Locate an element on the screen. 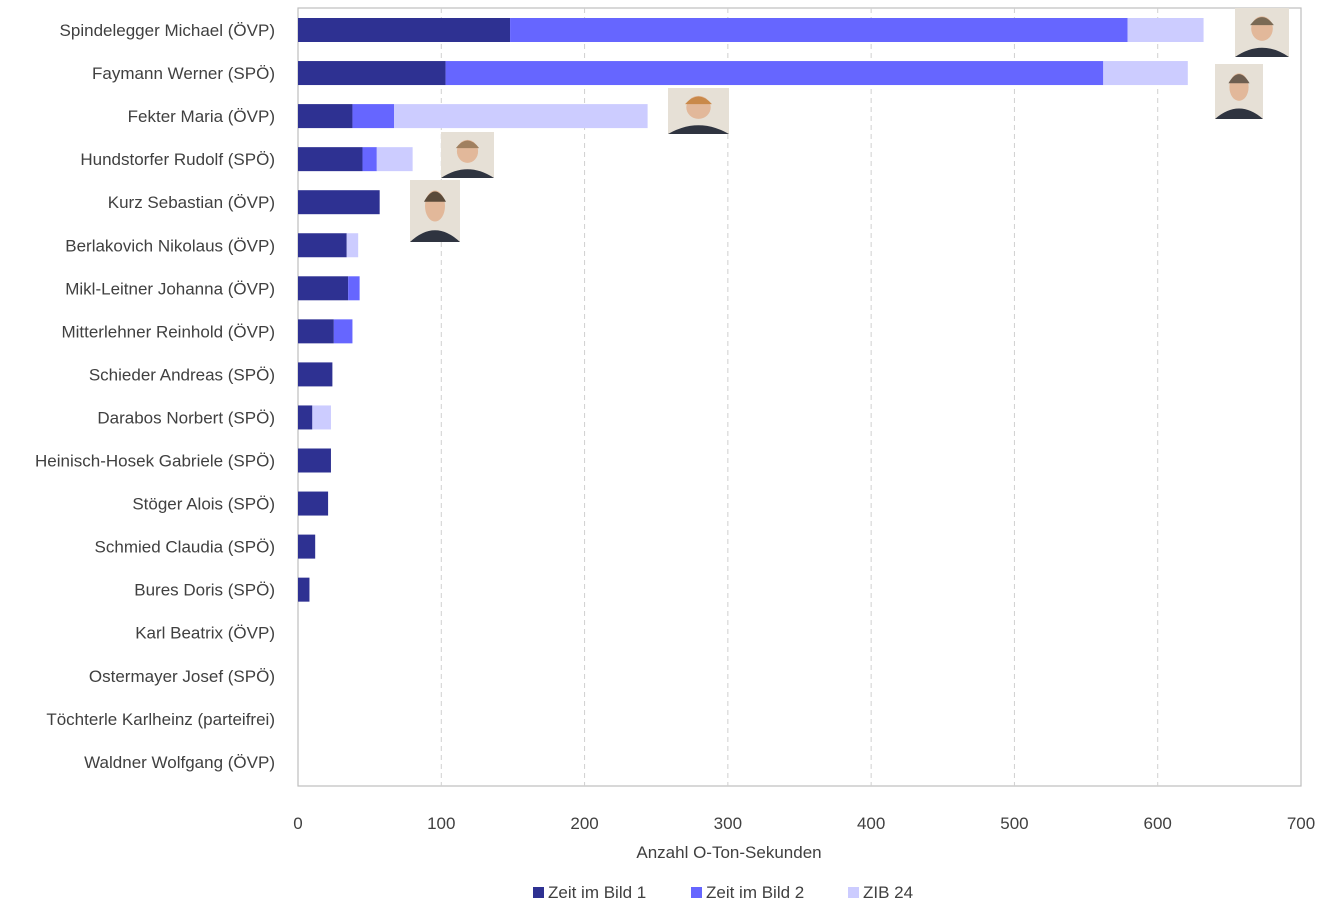  x-tick-label: 600 is located at coordinates (1158, 823).